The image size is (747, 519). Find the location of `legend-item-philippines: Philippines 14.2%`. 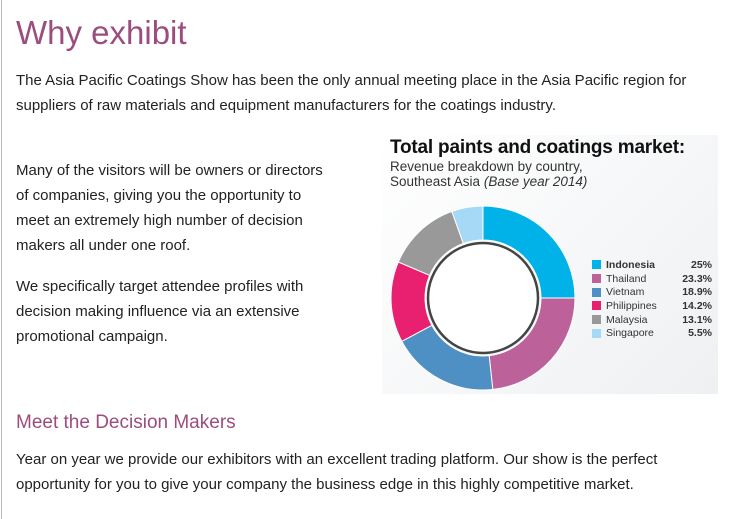

legend-item-philippines: Philippines 14.2% is located at coordinates (652, 306).